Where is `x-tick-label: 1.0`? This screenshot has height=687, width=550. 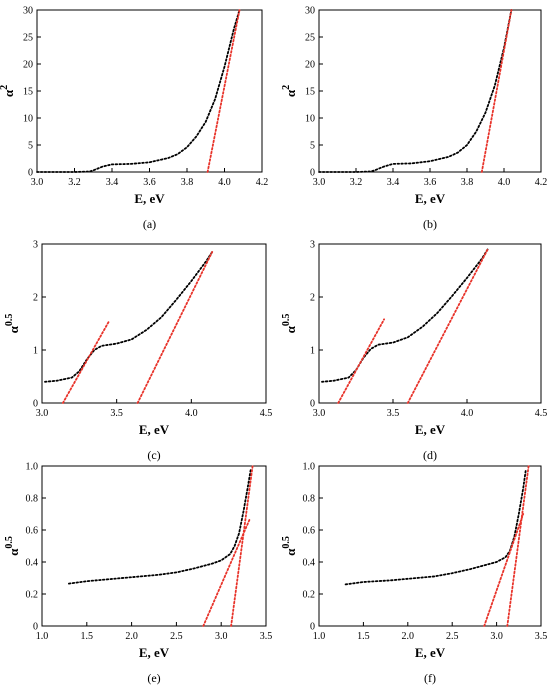 x-tick-label: 1.0 is located at coordinates (319, 636).